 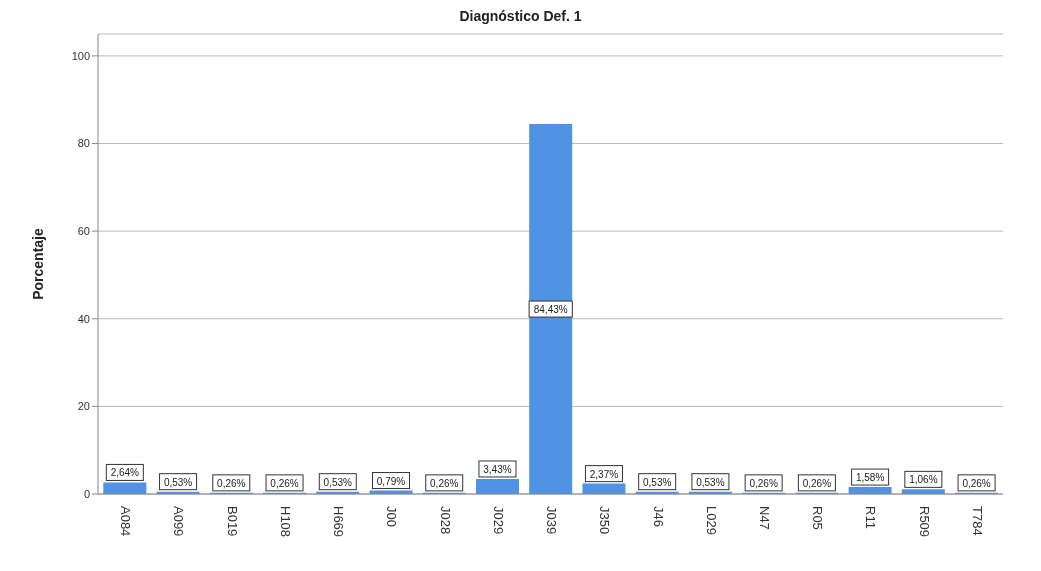 I want to click on y-tick-label: 80, so click(x=83, y=143).